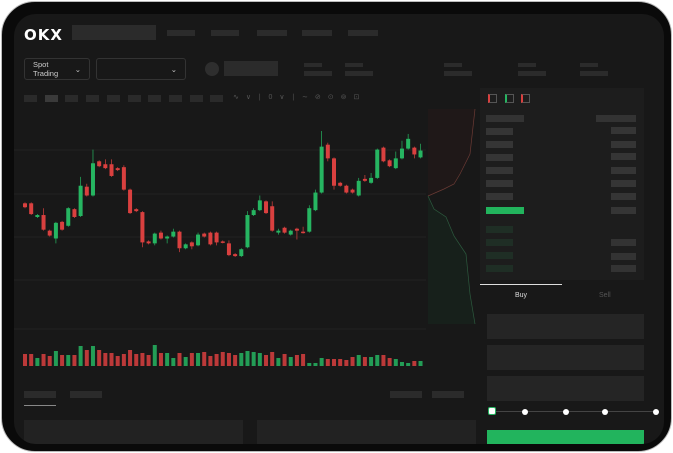 This screenshot has height=453, width=673. I want to click on slider-handle, so click(492, 411).